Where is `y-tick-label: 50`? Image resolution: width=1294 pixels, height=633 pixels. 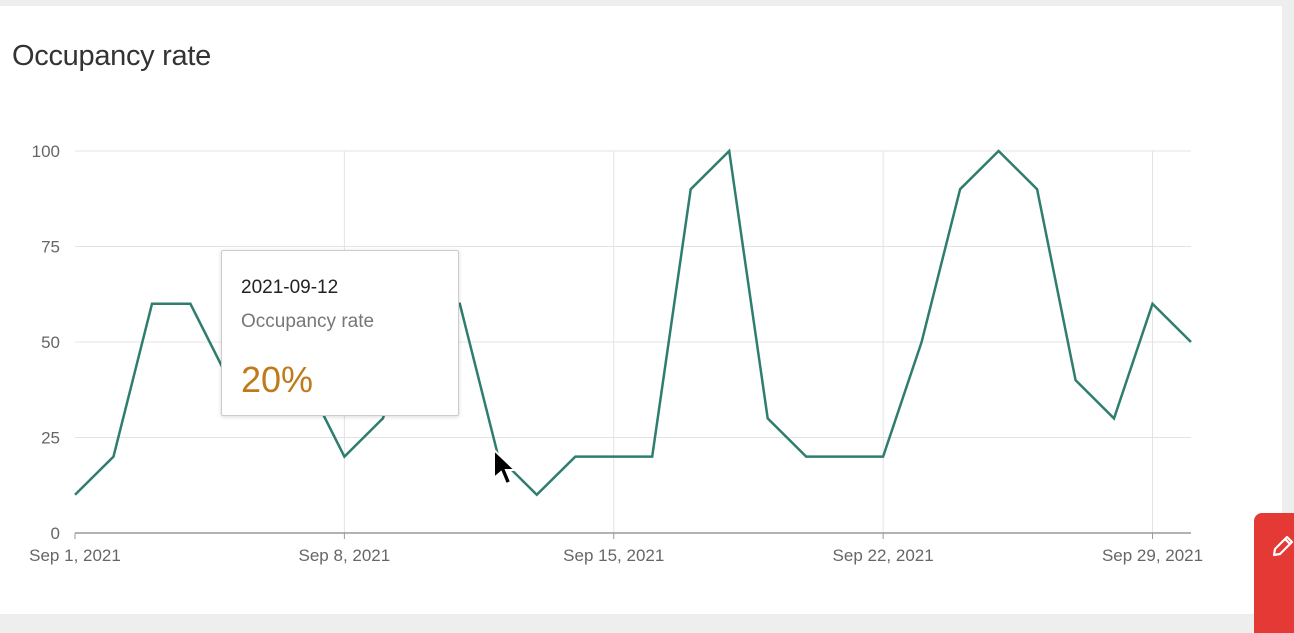 y-tick-label: 50 is located at coordinates (50, 342).